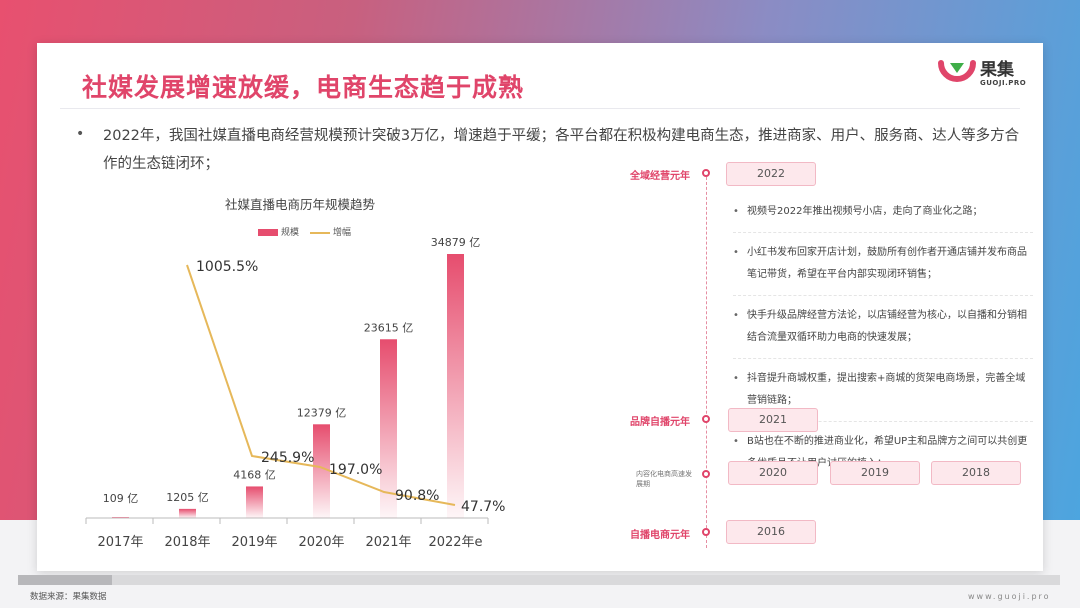 This screenshot has width=1080, height=608. Describe the element at coordinates (957, 71) in the screenshot. I see `logo-icon` at that location.